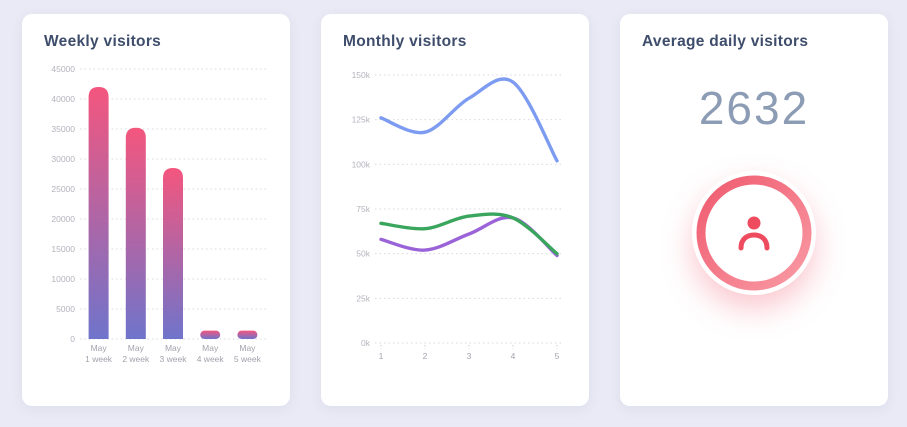 Image resolution: width=907 pixels, height=427 pixels. Describe the element at coordinates (136, 359) in the screenshot. I see `svg-text: 2 week` at that location.